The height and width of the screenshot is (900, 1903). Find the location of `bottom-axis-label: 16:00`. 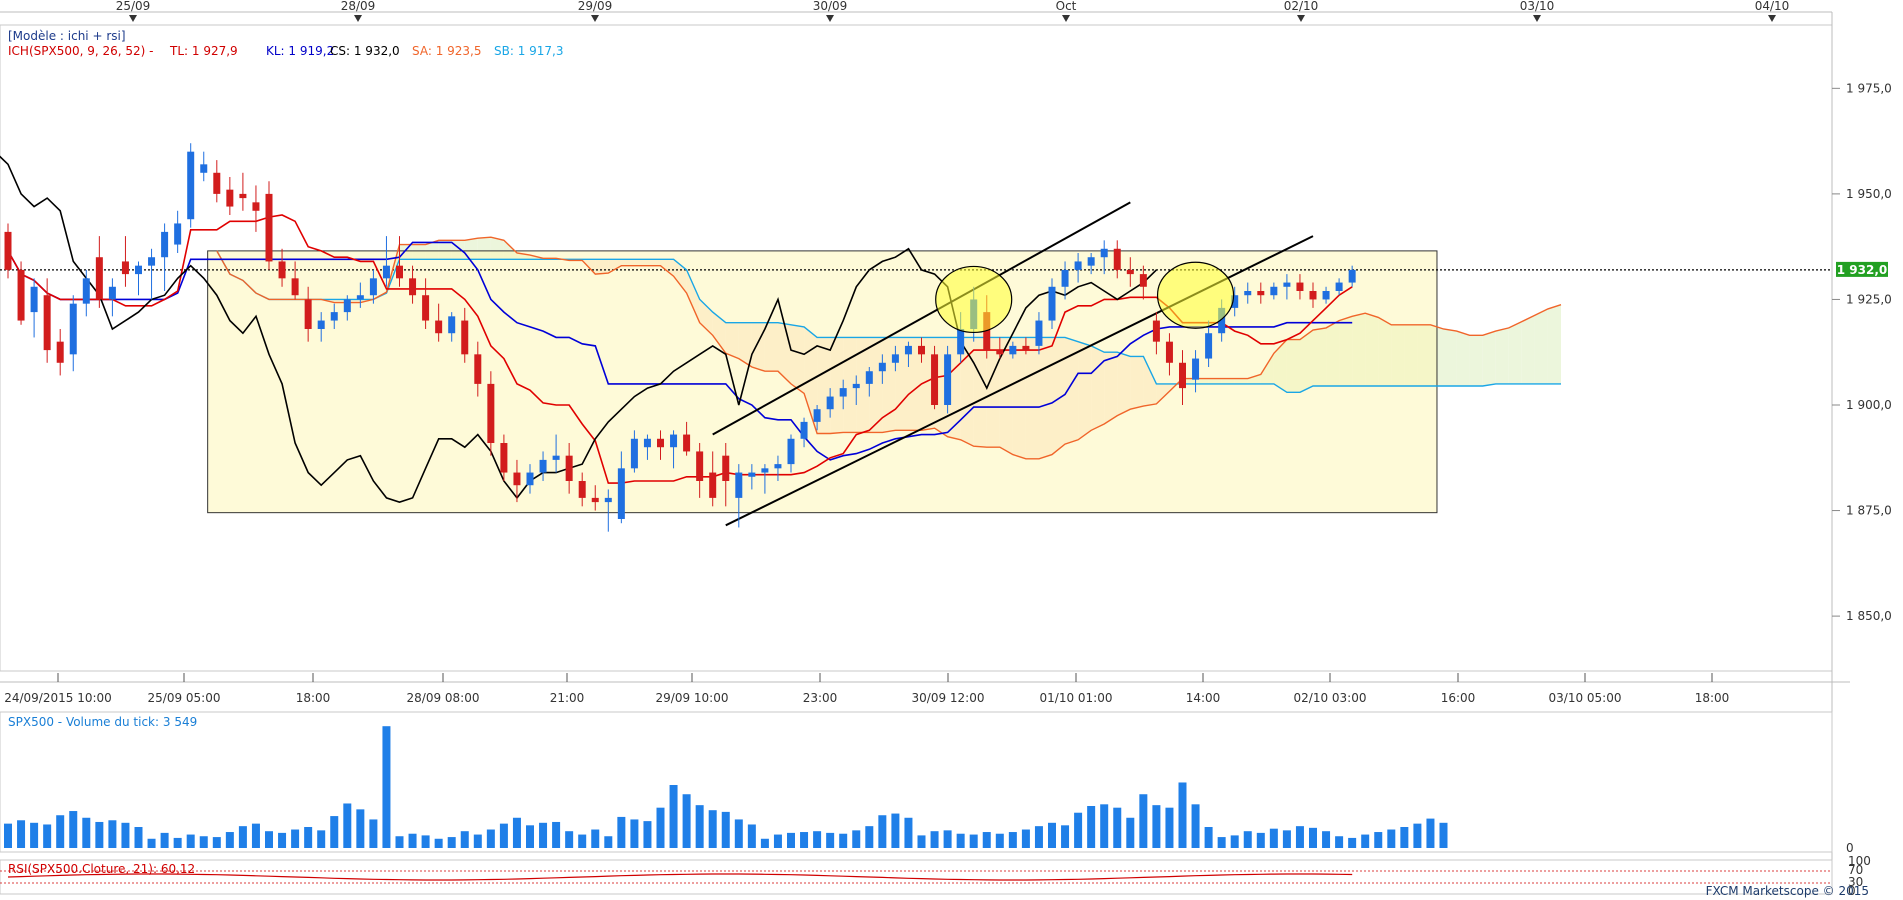

bottom-axis-label: 16:00 is located at coordinates (1458, 698).